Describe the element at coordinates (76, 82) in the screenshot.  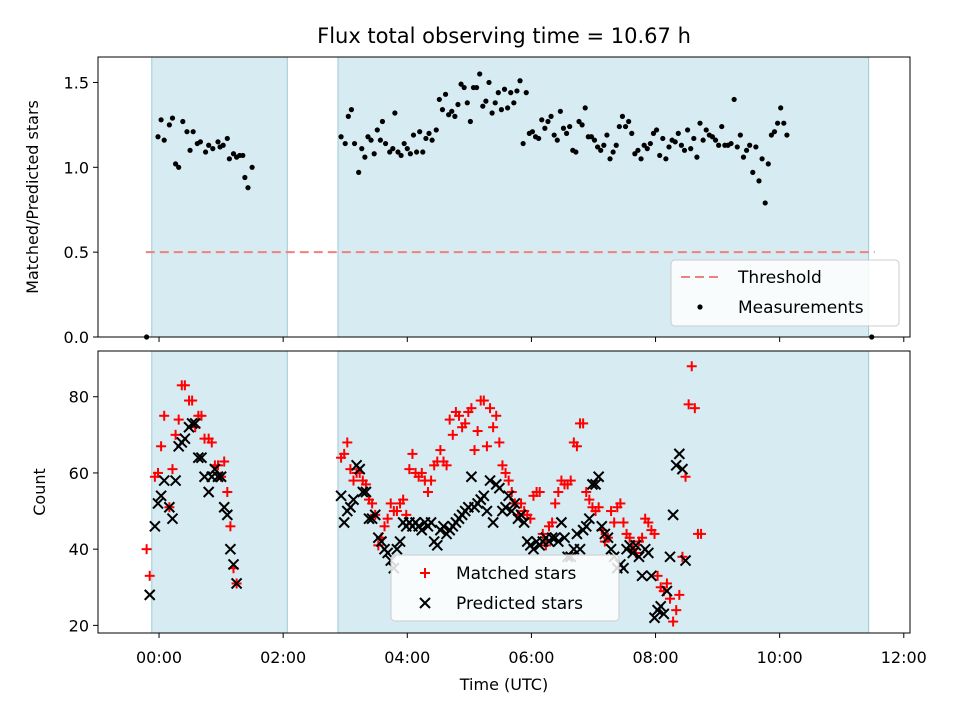
I see `y-tick-label: 1.5` at that location.